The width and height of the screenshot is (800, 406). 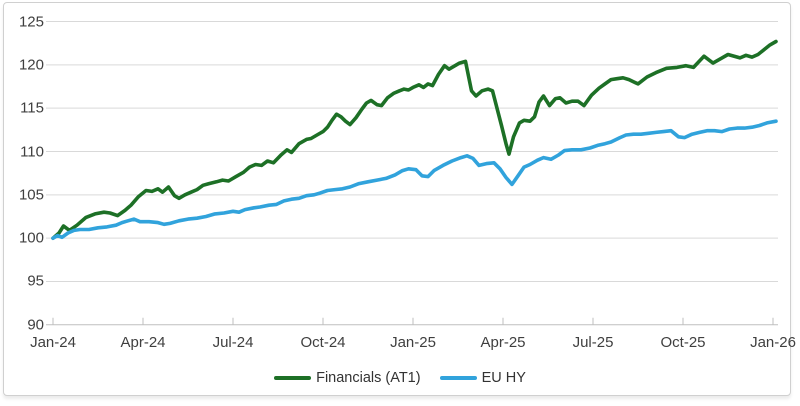 What do you see at coordinates (31, 195) in the screenshot?
I see `y-tick-label-105: 105` at bounding box center [31, 195].